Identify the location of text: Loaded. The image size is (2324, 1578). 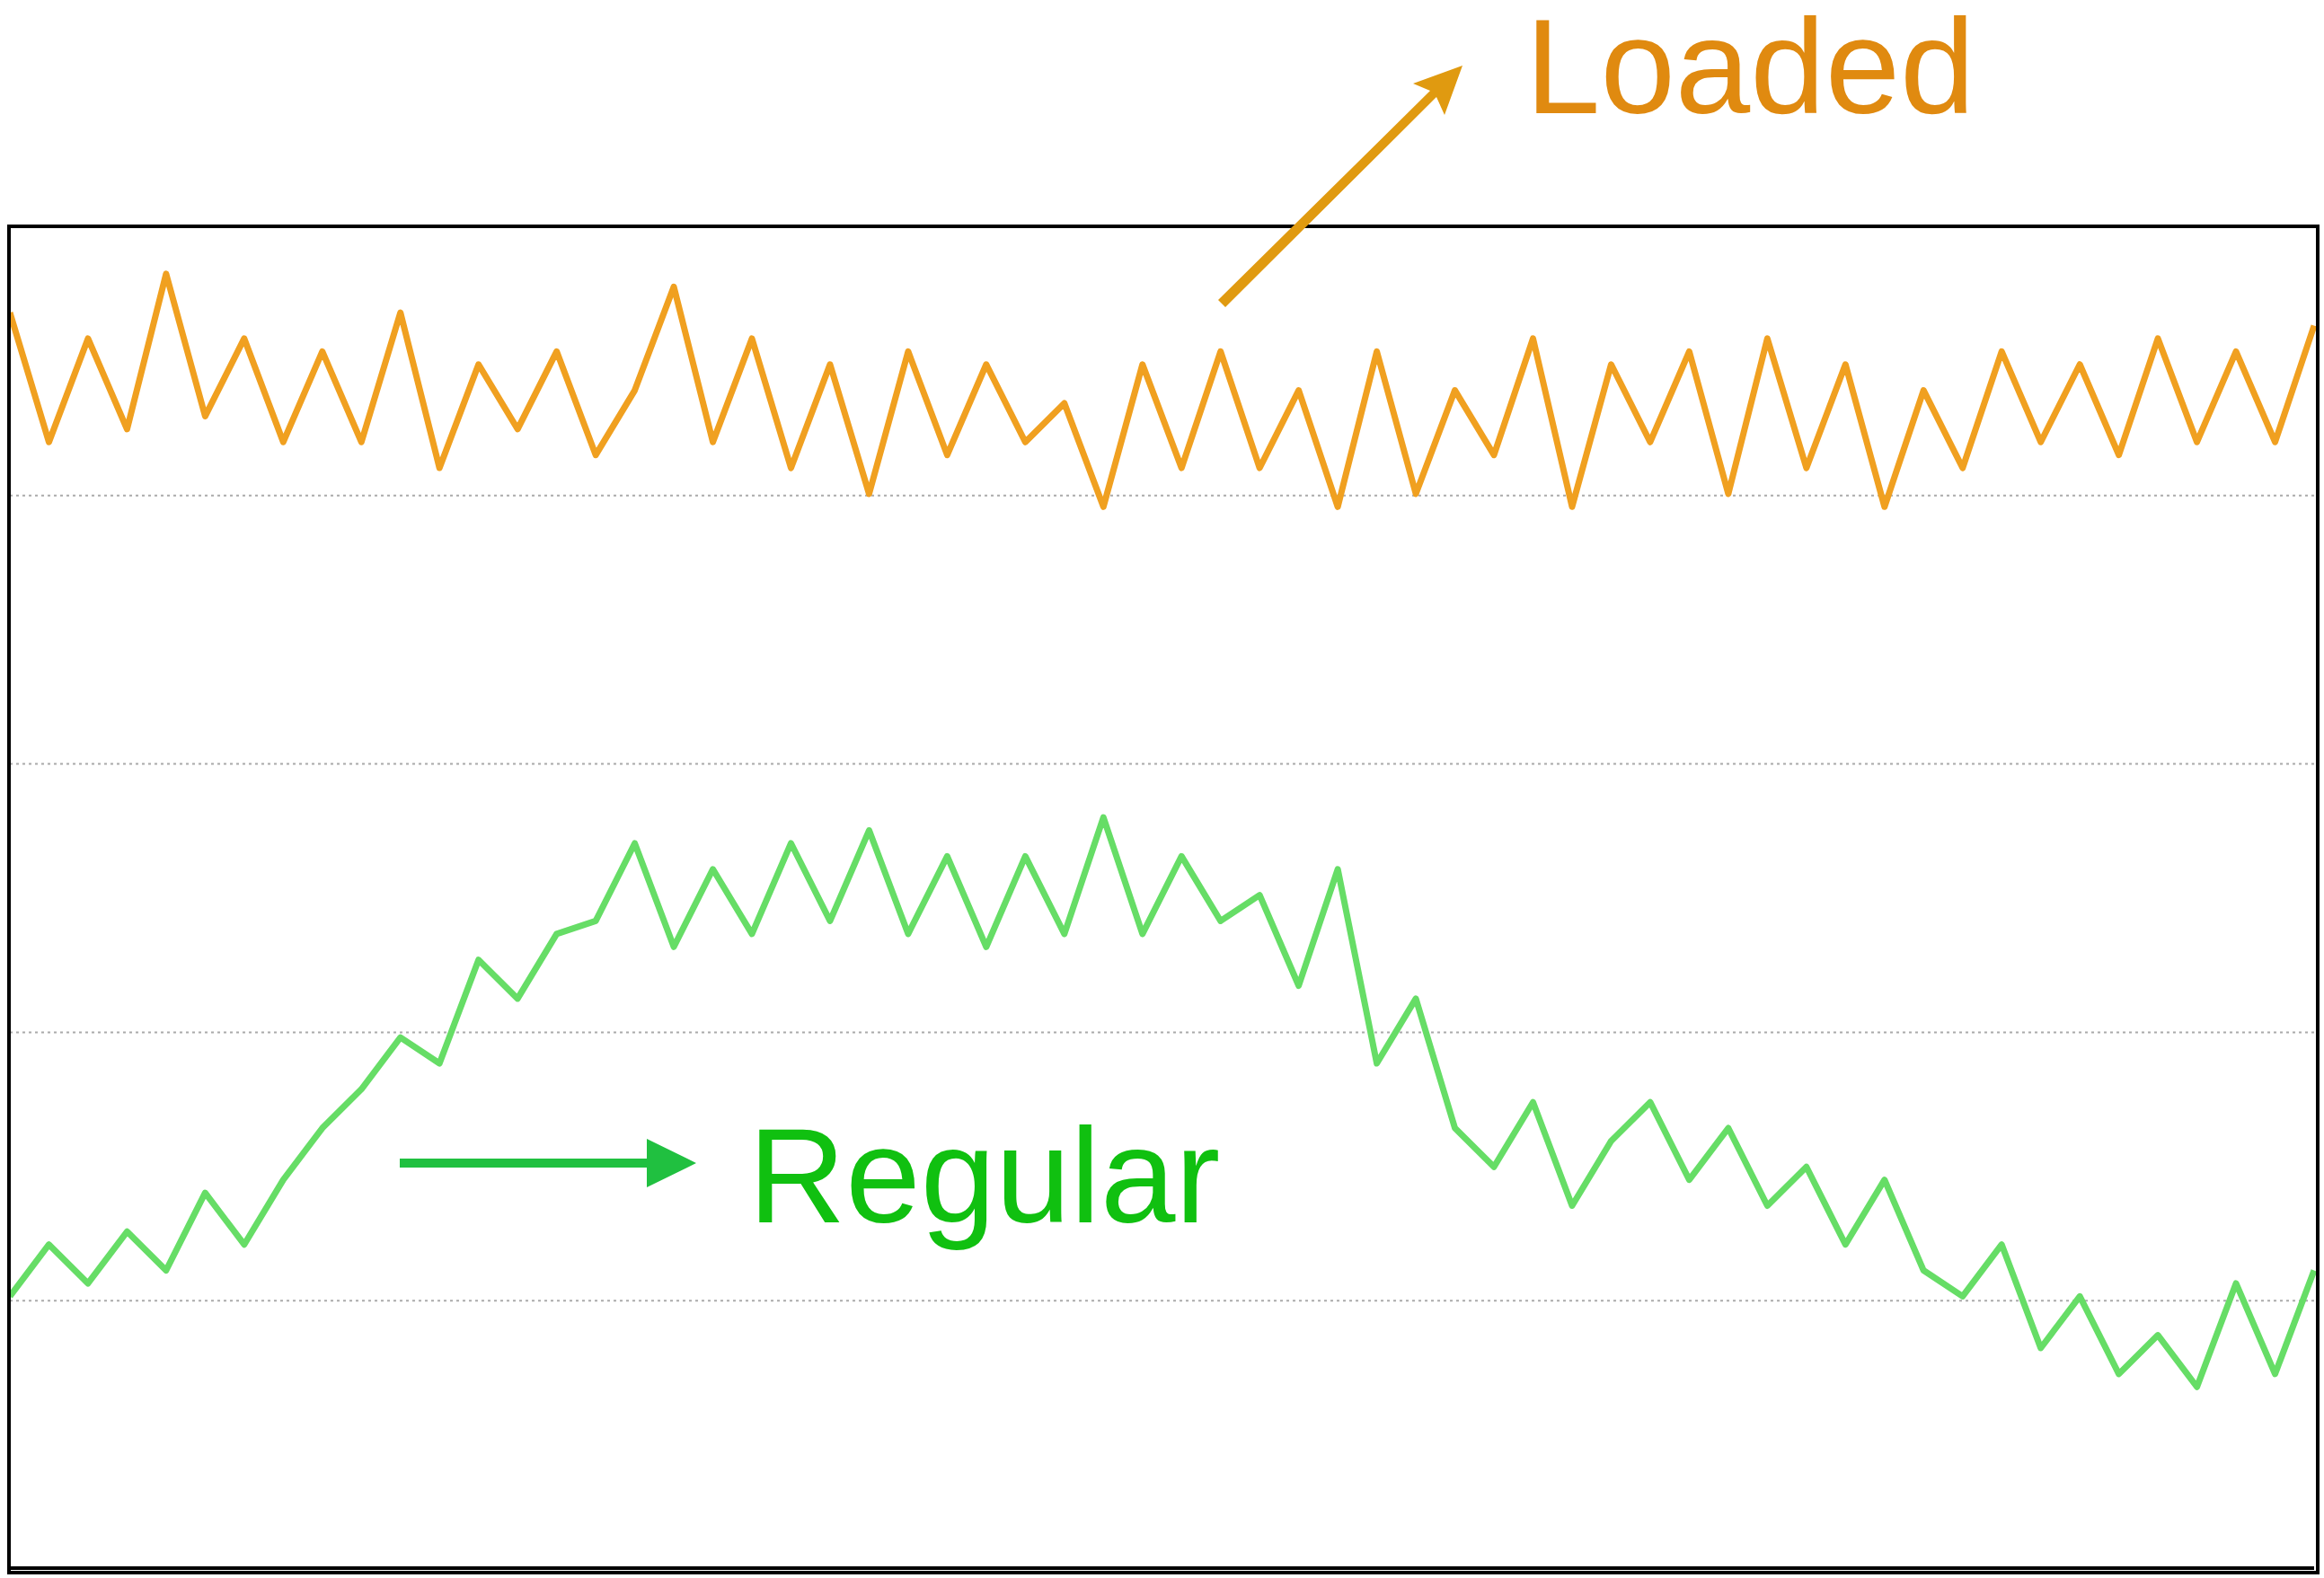
(1750, 72).